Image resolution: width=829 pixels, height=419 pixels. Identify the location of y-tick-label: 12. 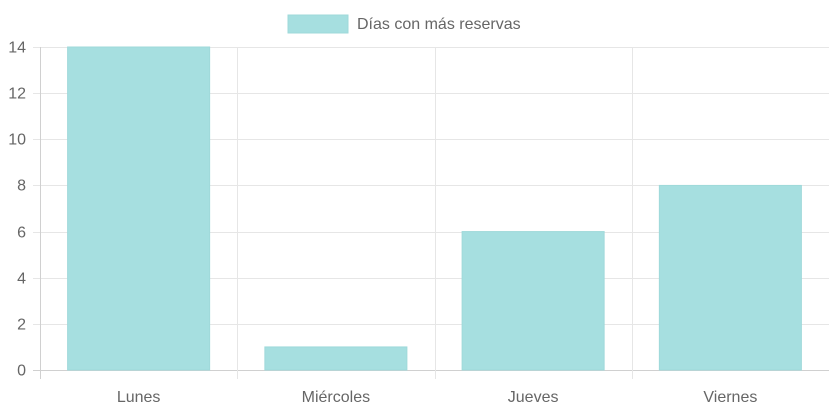
(17, 94).